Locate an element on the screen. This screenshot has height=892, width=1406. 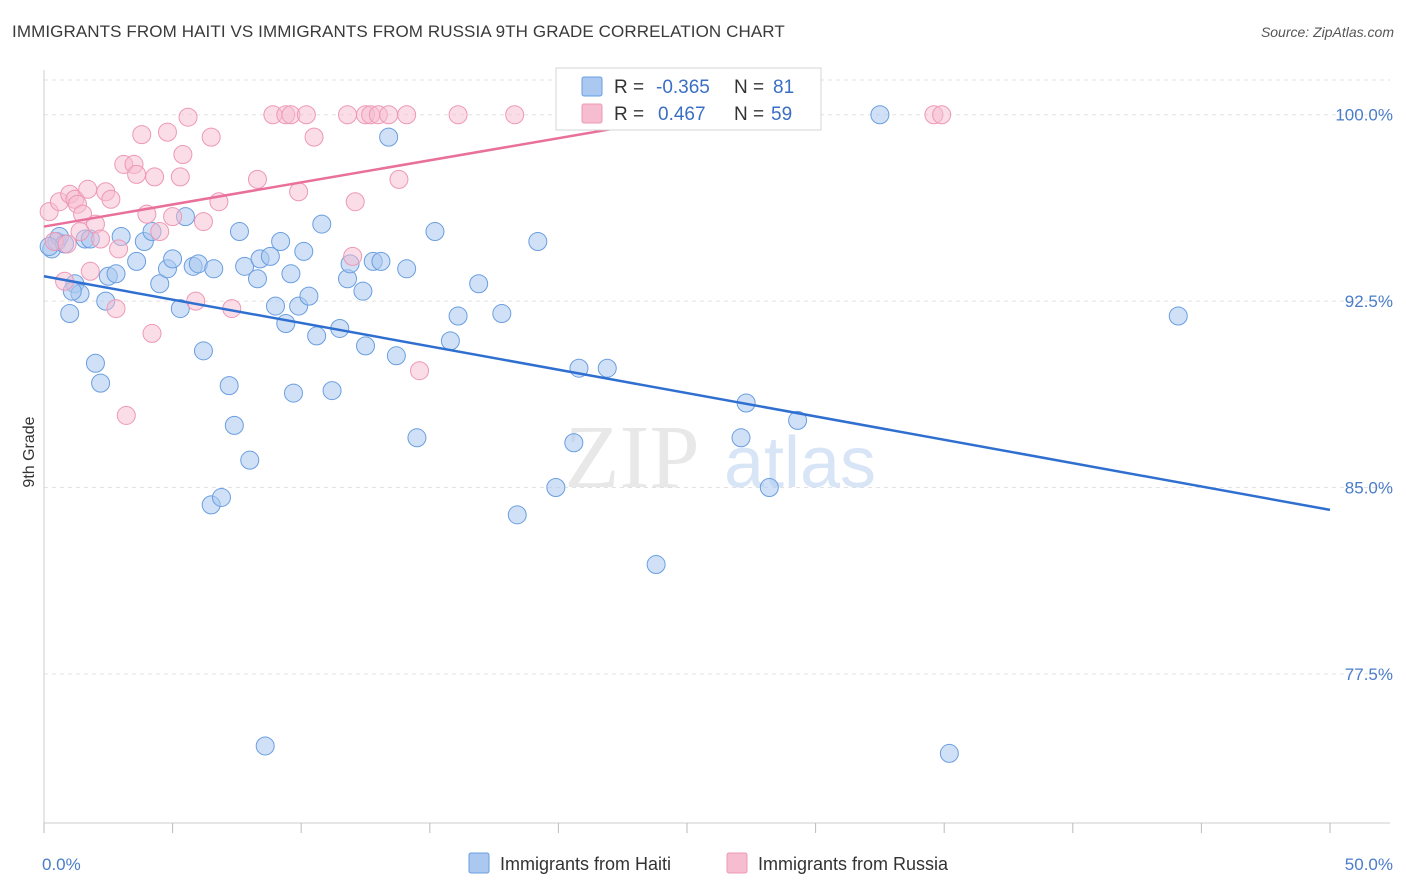
bottom-legend-swatch-haiti is located at coordinates (479, 863).